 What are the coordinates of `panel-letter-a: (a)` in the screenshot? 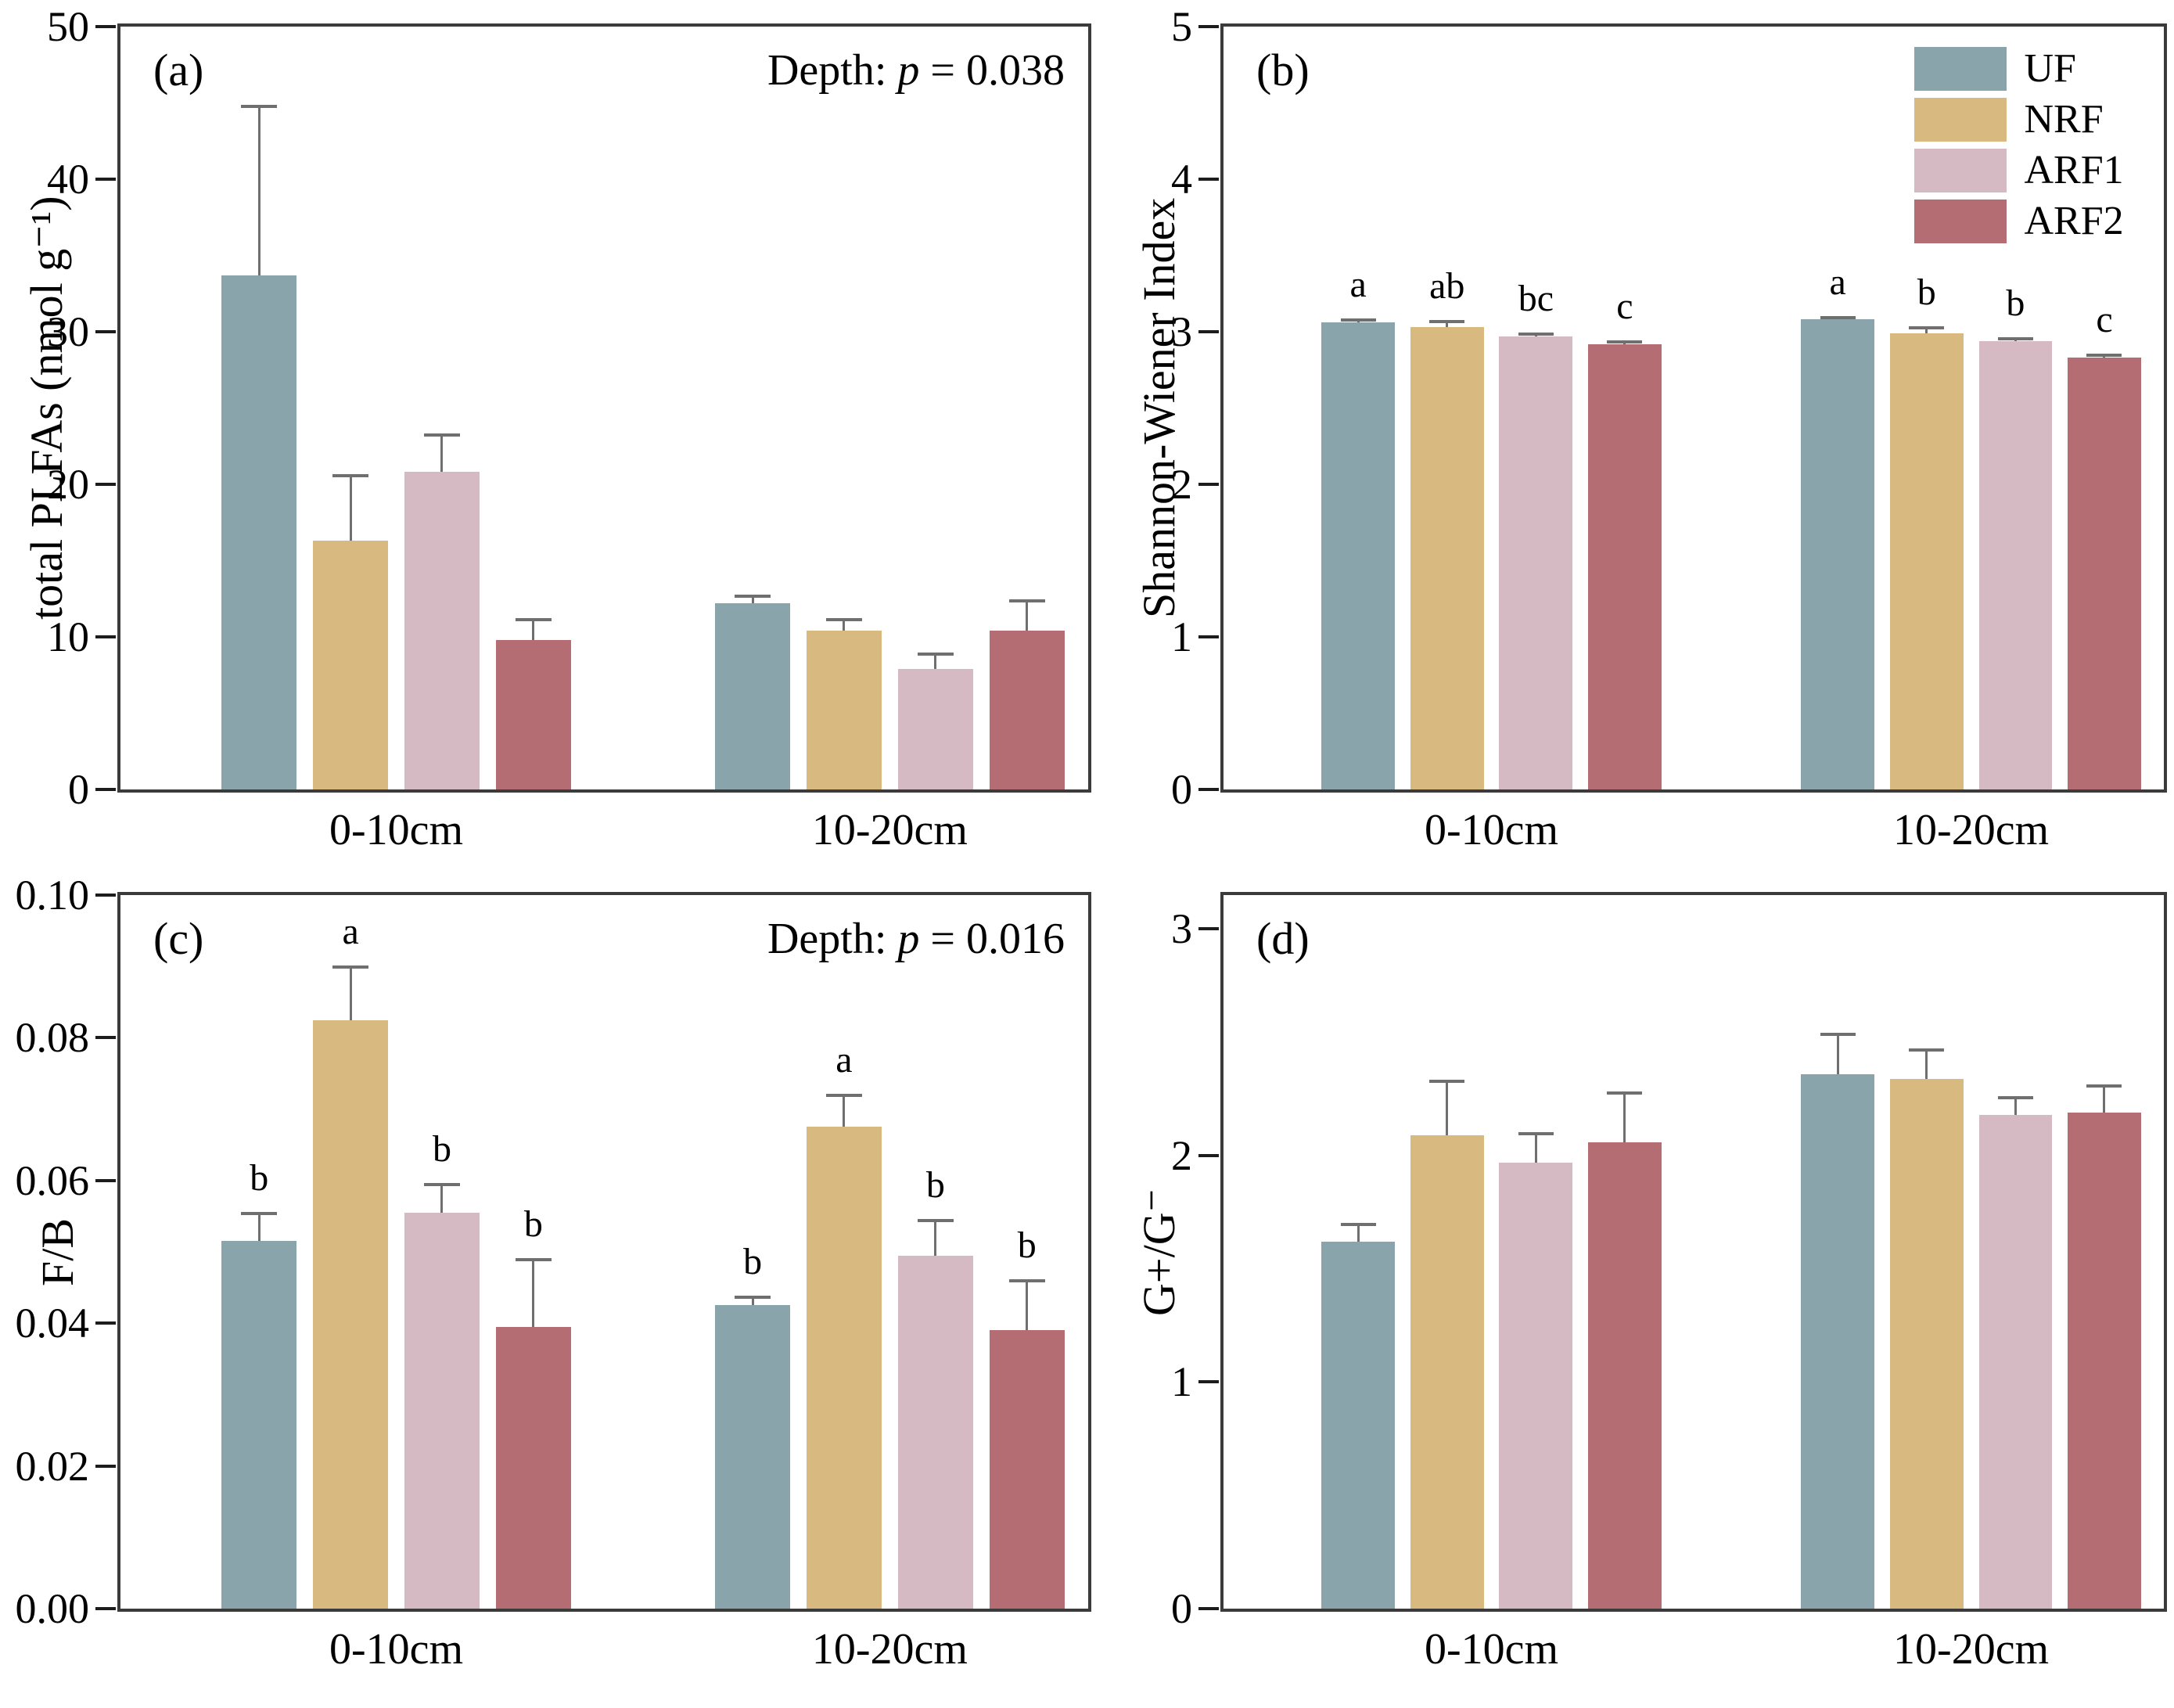 It's located at (178, 70).